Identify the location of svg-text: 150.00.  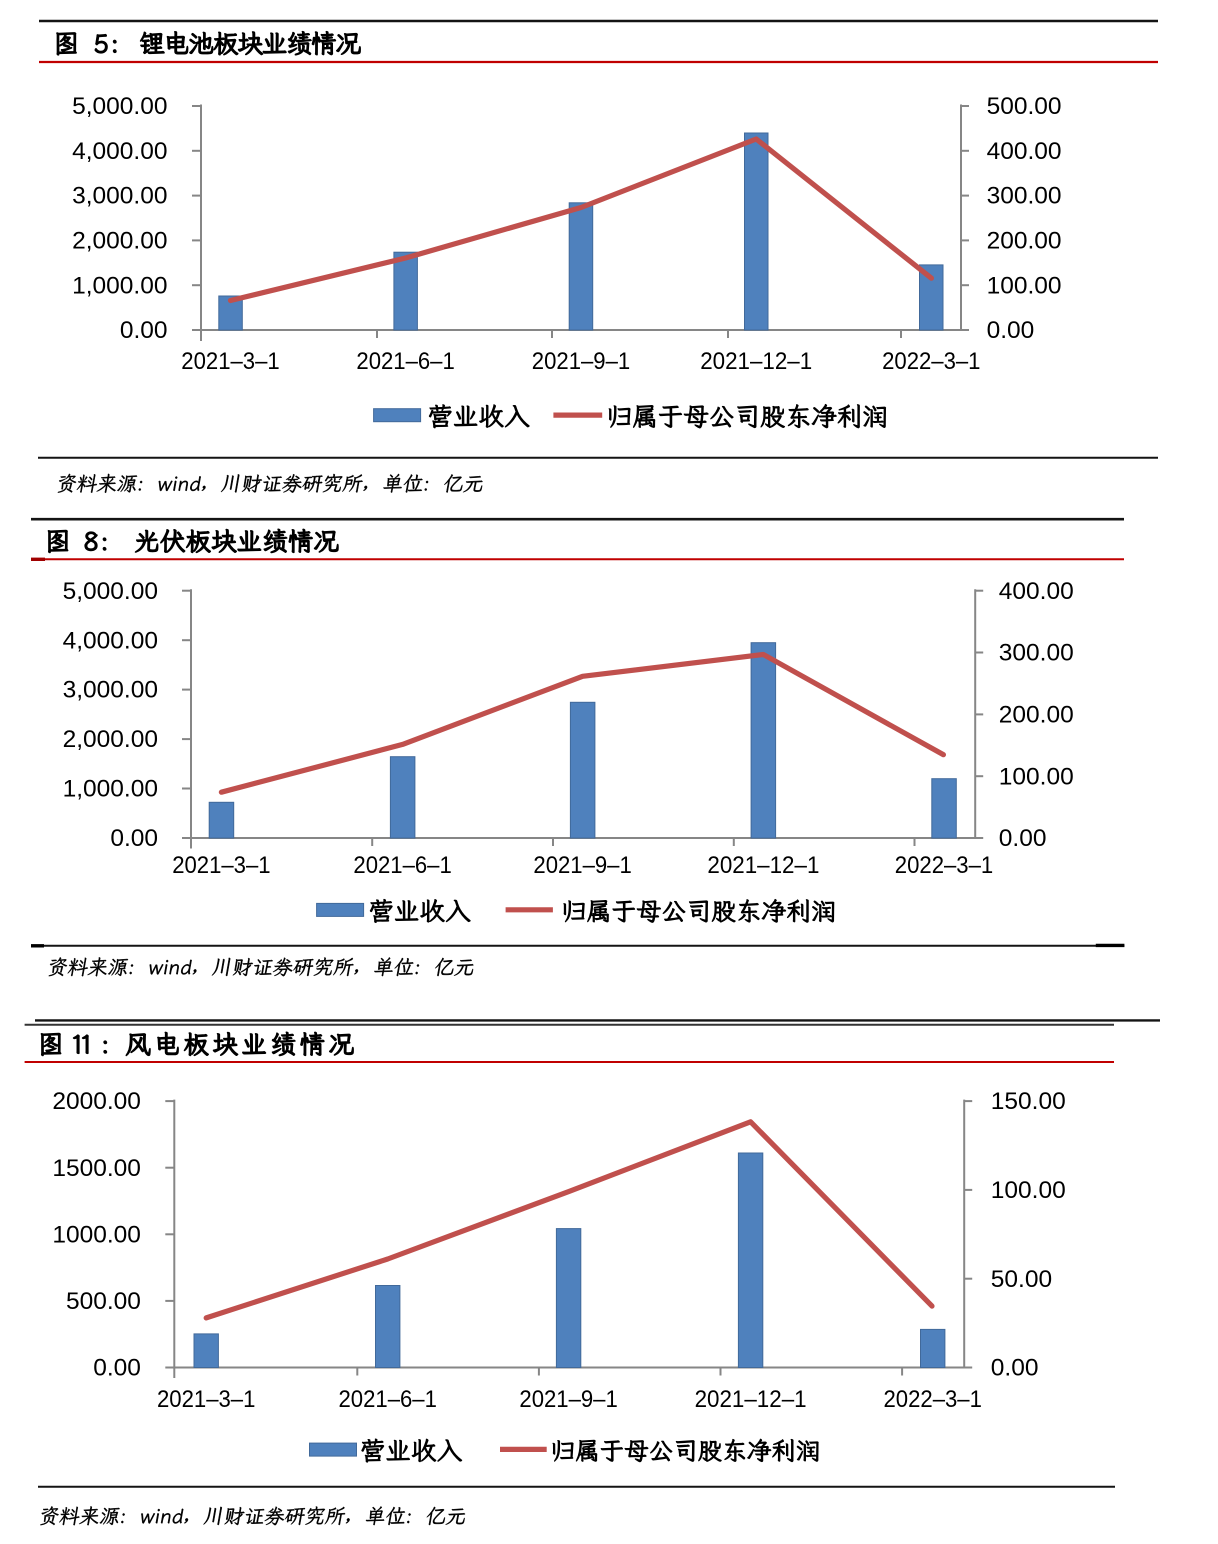
(1028, 1101).